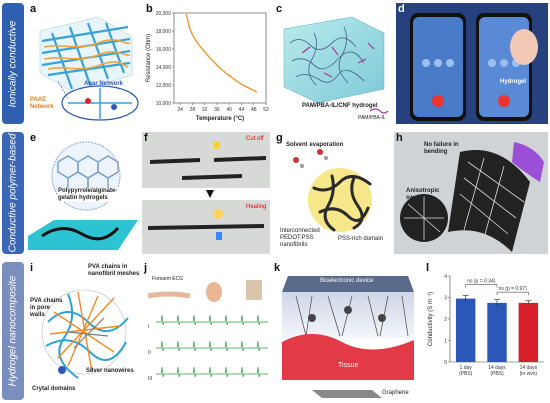 The height and width of the screenshot is (403, 550). I want to click on panel-letter: l, so click(428, 268).